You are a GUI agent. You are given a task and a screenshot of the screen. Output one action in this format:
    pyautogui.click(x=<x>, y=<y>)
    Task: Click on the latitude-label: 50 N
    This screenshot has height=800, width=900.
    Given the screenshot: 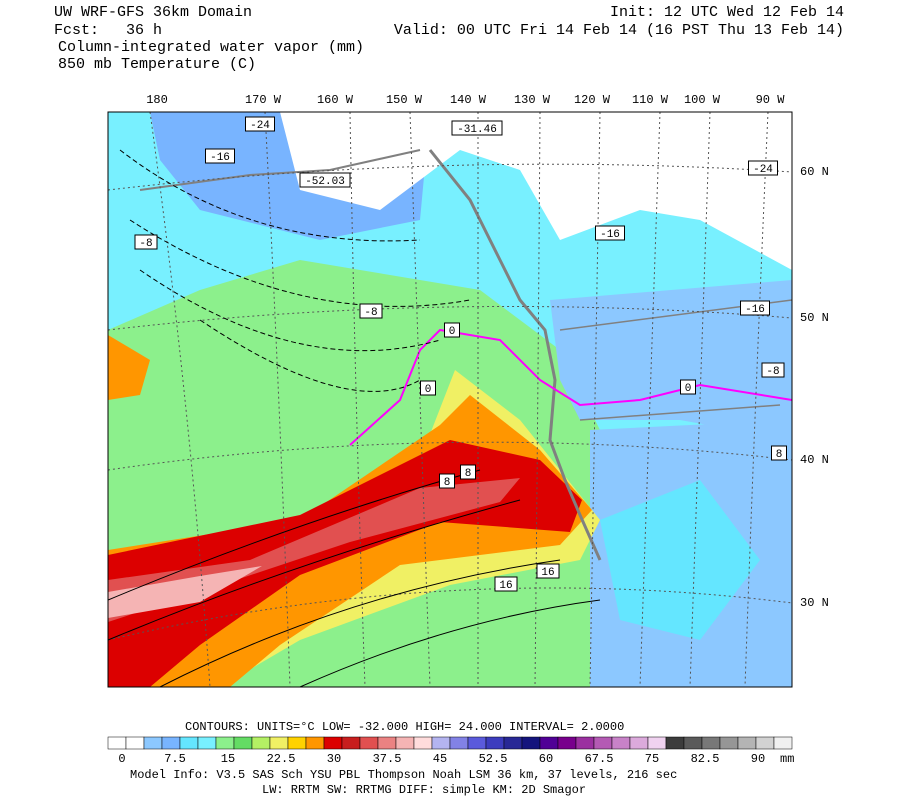 What is the action you would take?
    pyautogui.click(x=814, y=318)
    